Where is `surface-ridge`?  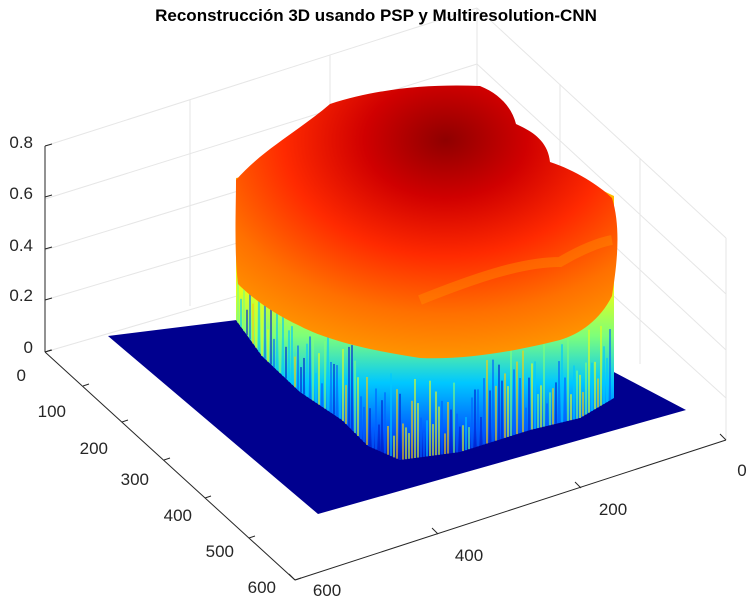
surface-ridge is located at coordinates (515, 270).